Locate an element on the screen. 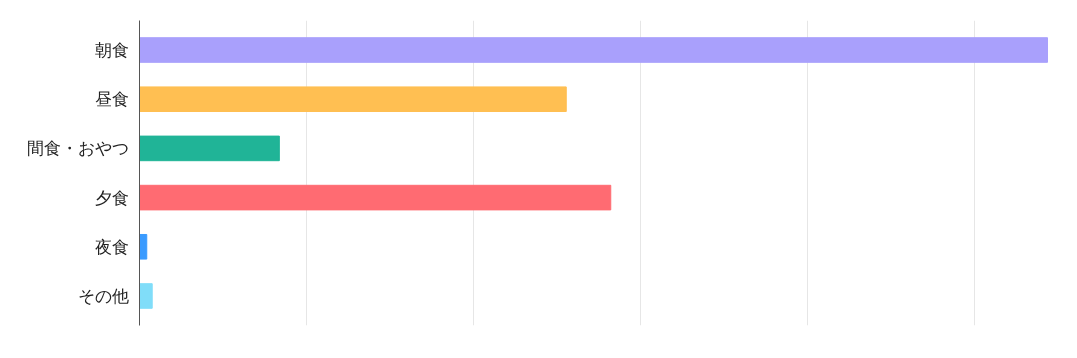 Image resolution: width=1077 pixels, height=358 pixels. y-tick-label: 昼食 is located at coordinates (111, 99).